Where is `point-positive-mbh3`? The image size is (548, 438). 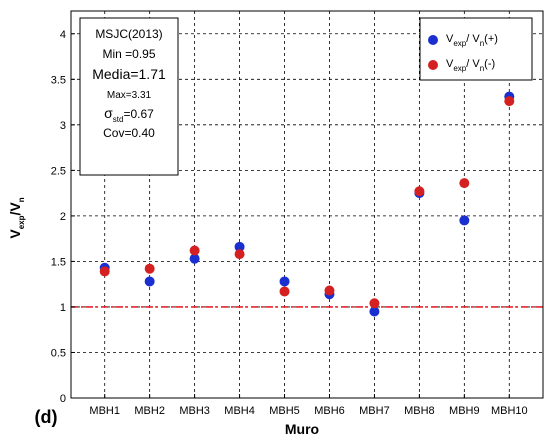 point-positive-mbh3 is located at coordinates (194, 258).